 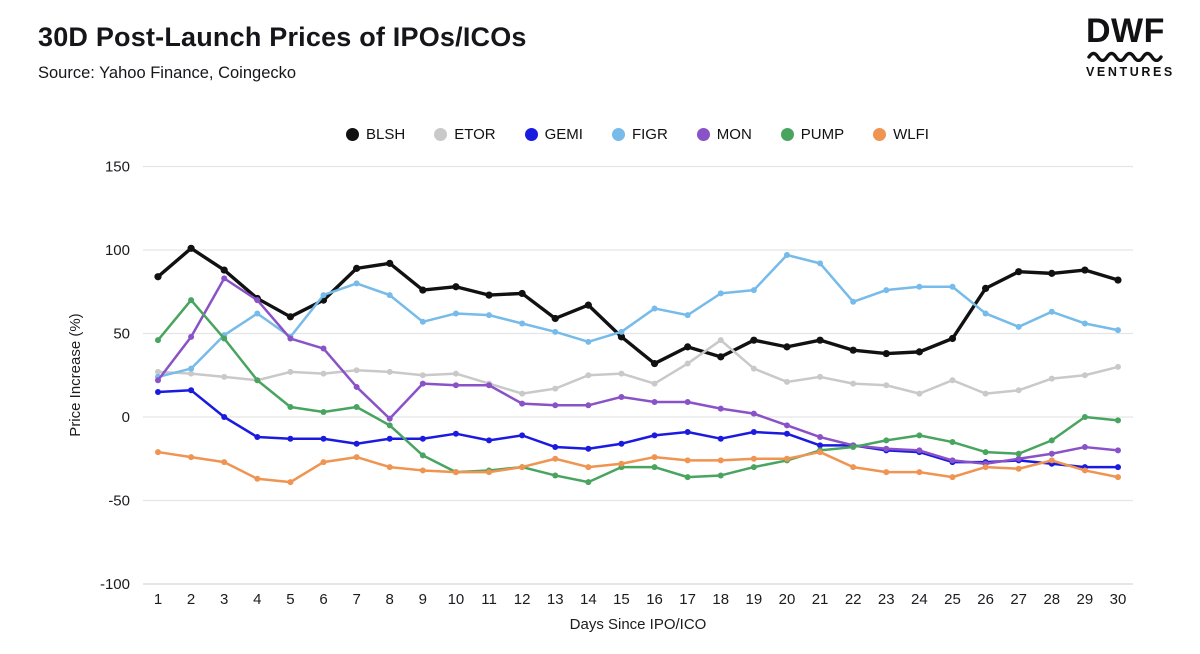 What do you see at coordinates (191, 599) in the screenshot?
I see `x-tick-2: 2` at bounding box center [191, 599].